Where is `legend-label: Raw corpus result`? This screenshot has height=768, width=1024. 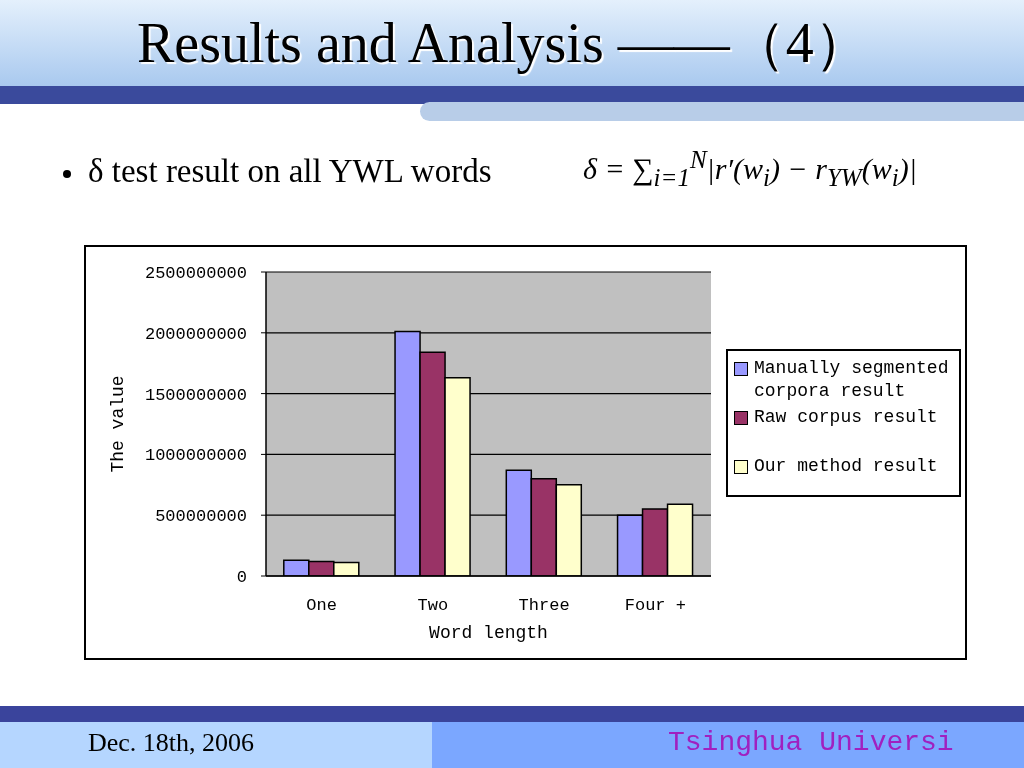
legend-label: Raw corpus result is located at coordinates (846, 417).